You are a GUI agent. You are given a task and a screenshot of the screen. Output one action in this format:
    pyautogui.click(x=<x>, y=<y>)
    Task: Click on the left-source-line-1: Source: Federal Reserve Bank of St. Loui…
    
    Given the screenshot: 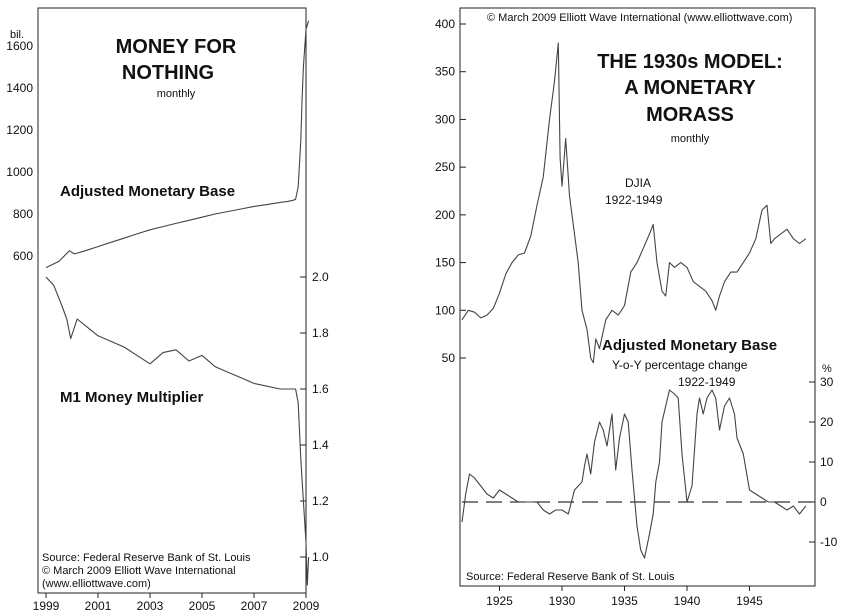 What is the action you would take?
    pyautogui.click(x=146, y=558)
    